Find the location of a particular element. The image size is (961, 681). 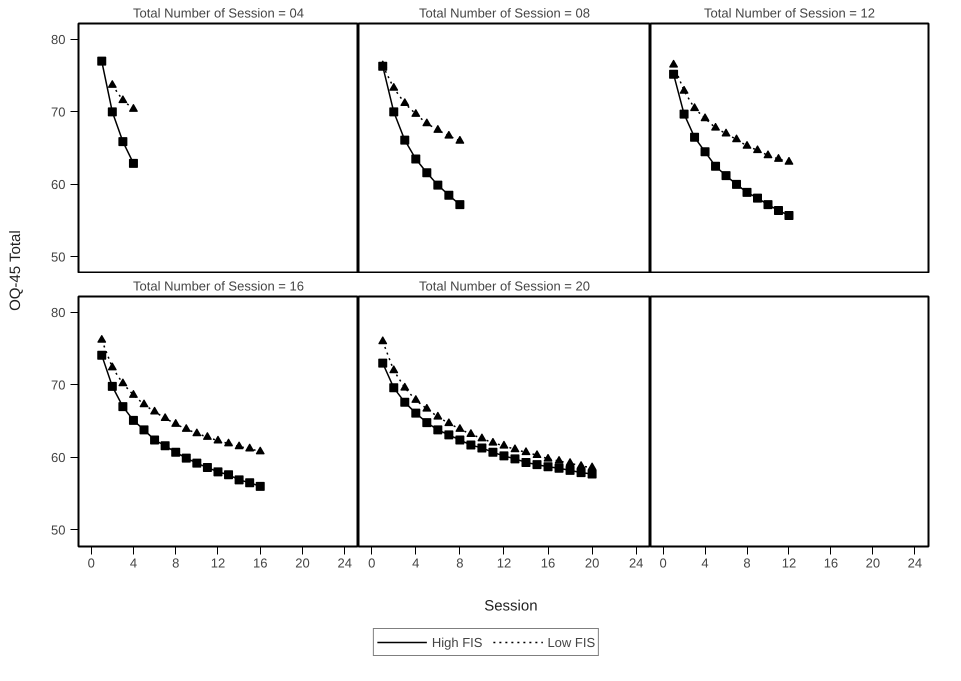

chart-title: Total Number of Session = 16 is located at coordinates (218, 286).